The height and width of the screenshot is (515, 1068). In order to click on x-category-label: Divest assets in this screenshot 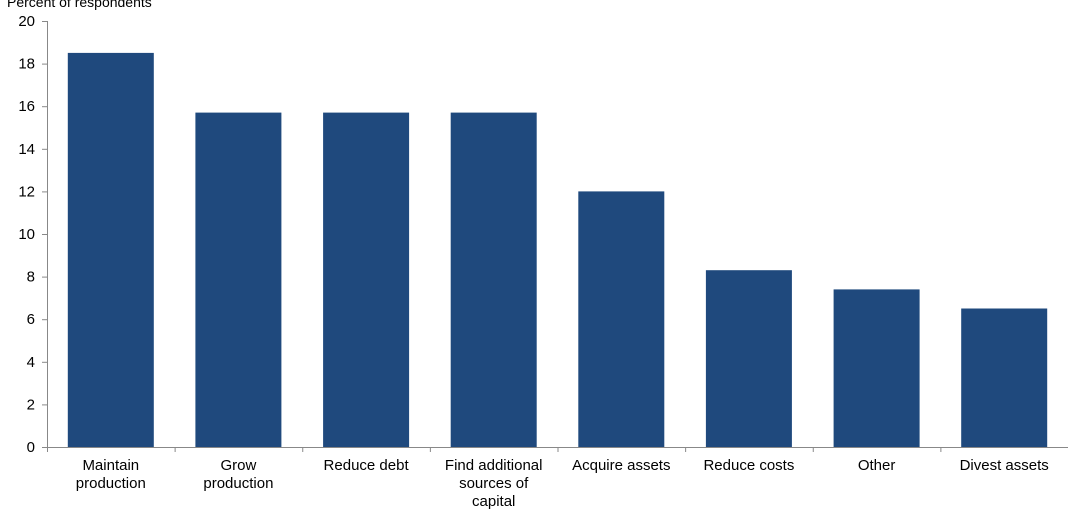, I will do `click(1004, 465)`.